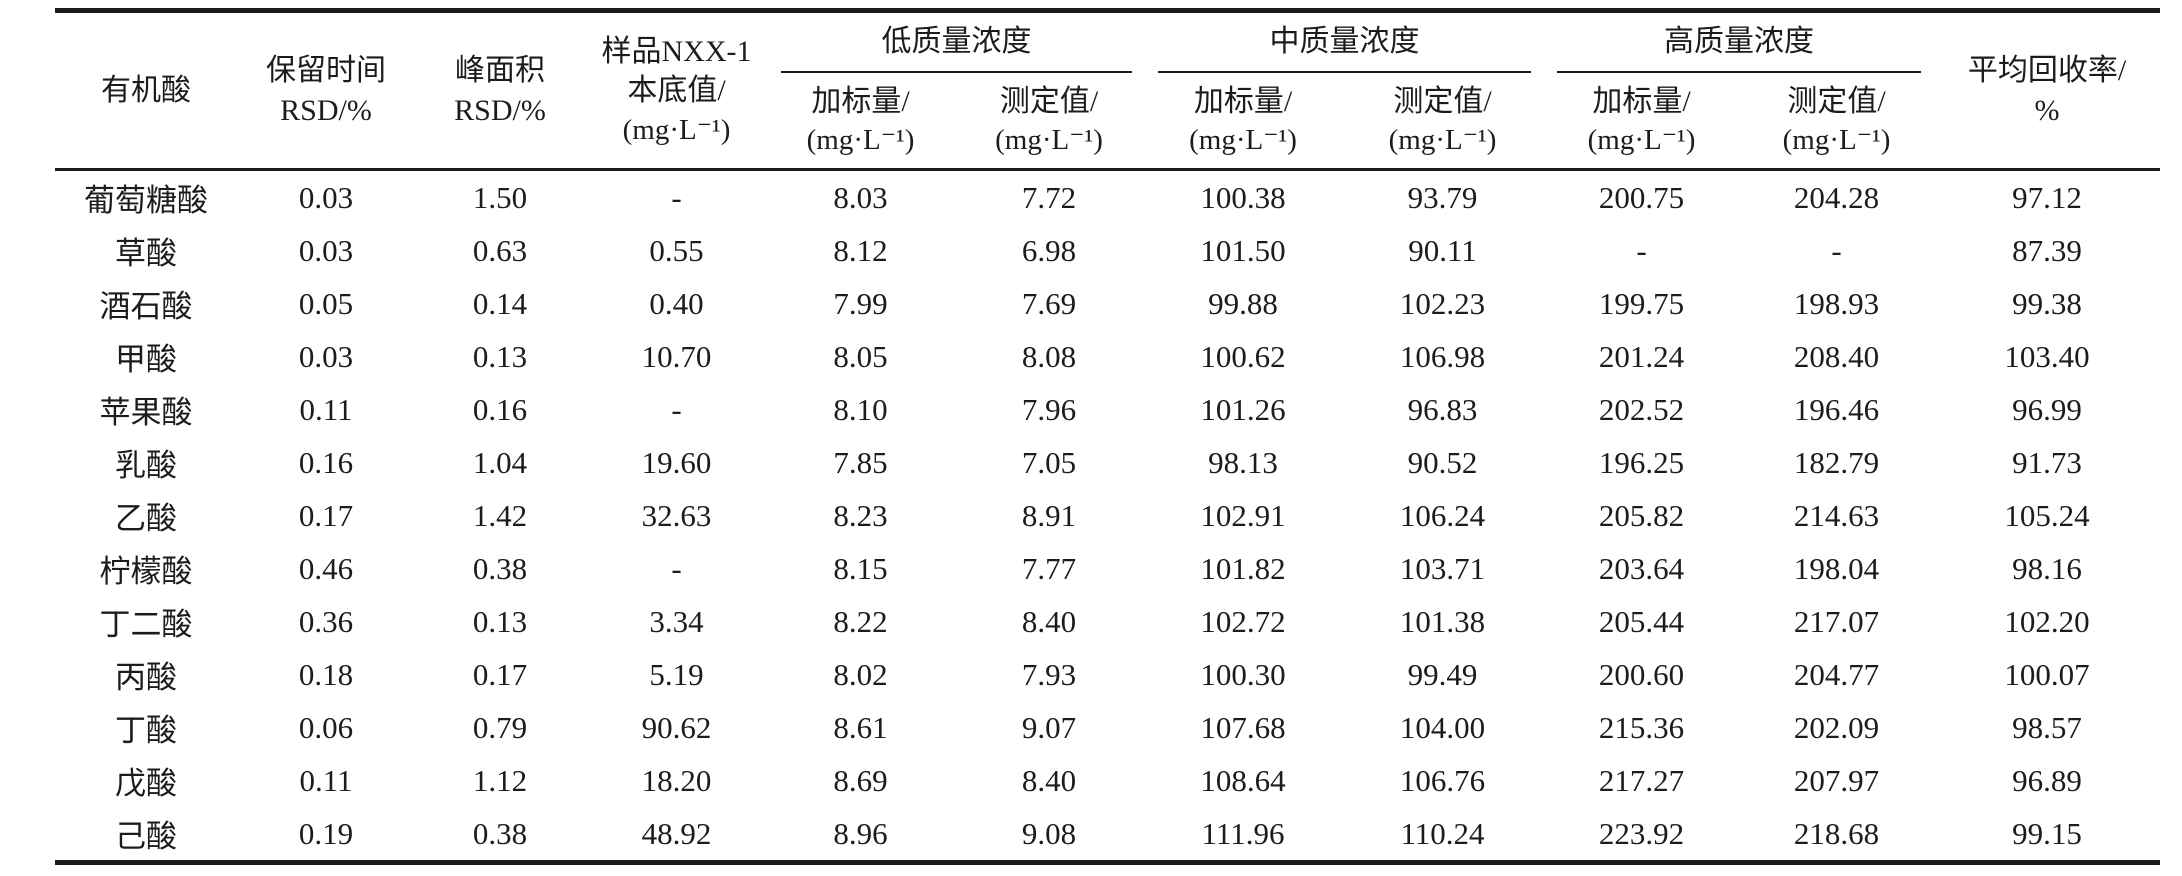  What do you see at coordinates (500, 90) in the screenshot?
I see `col-header-peak-area-rsd: 峰面积 RSD/%` at bounding box center [500, 90].